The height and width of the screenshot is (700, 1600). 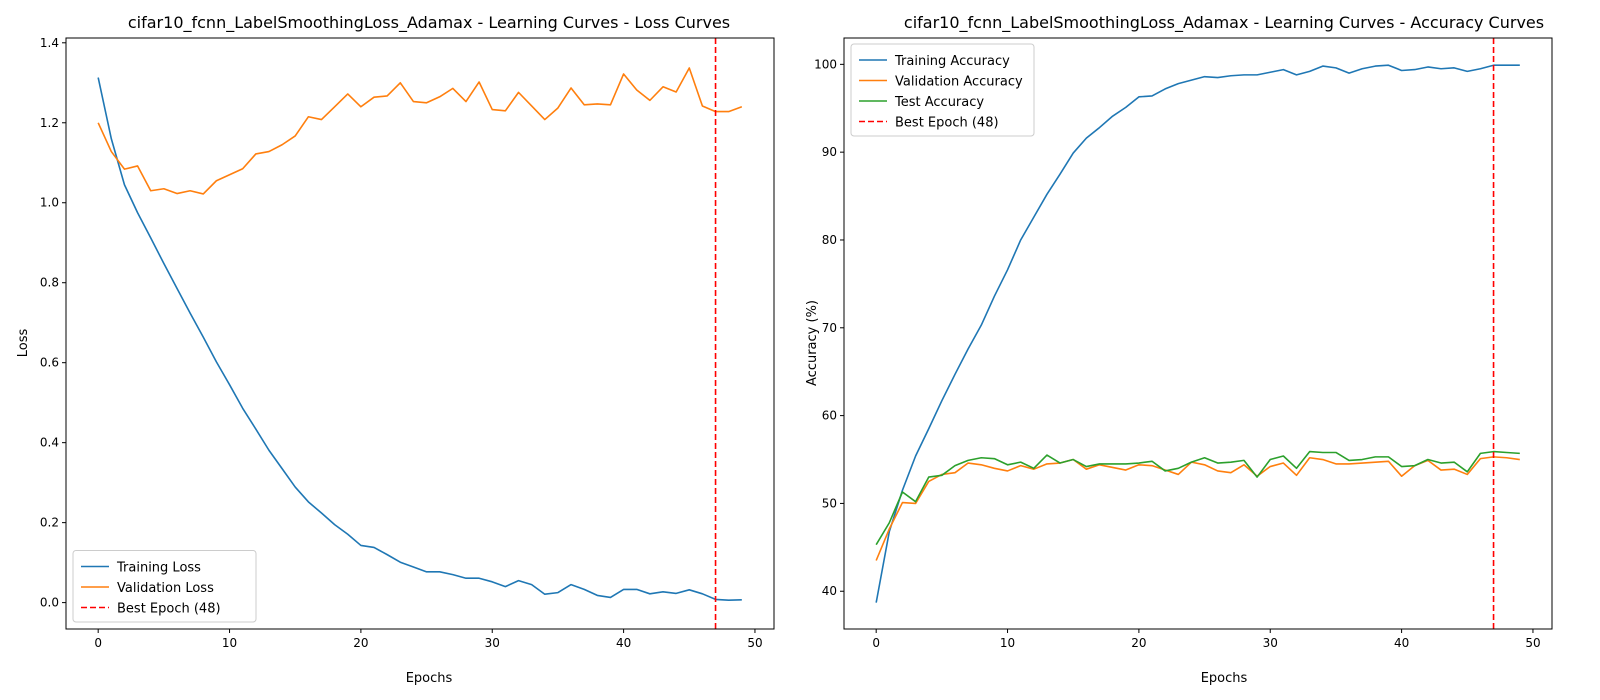 I want to click on accuracy-x-tick-label: 10, so click(x=1007, y=643).